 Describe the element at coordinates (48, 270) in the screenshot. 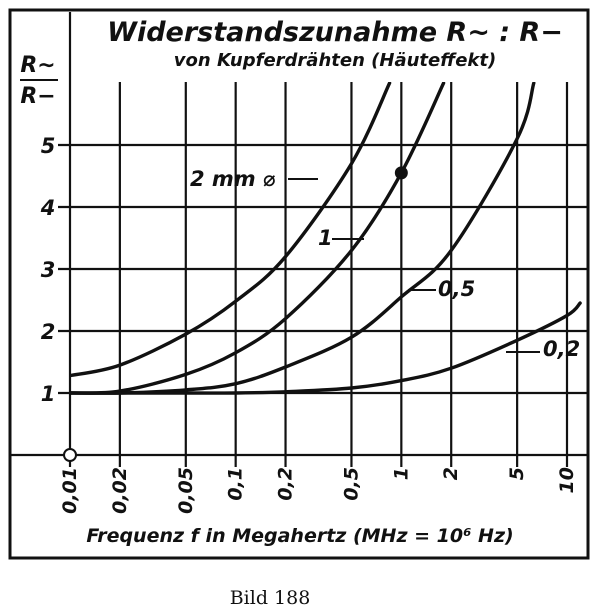

I see `y-tick-label: 3` at that location.